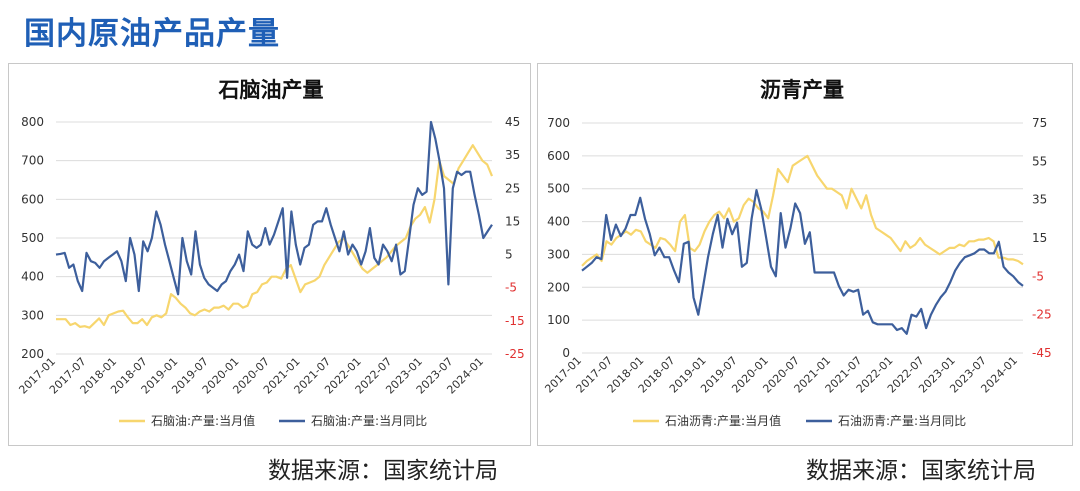 The height and width of the screenshot is (491, 1080). I want to click on asphalt-y-right-tick-label: 55, so click(1039, 161).